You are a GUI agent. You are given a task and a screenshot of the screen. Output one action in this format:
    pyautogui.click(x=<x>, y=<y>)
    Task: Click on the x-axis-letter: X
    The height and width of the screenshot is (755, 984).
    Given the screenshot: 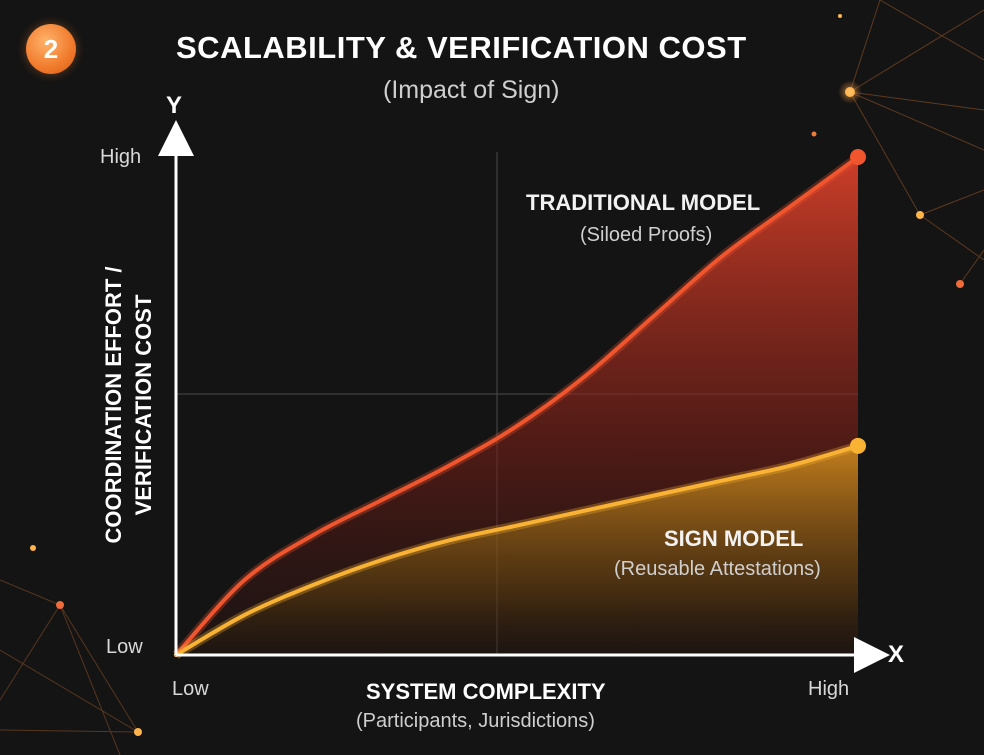 What is the action you would take?
    pyautogui.click(x=896, y=654)
    